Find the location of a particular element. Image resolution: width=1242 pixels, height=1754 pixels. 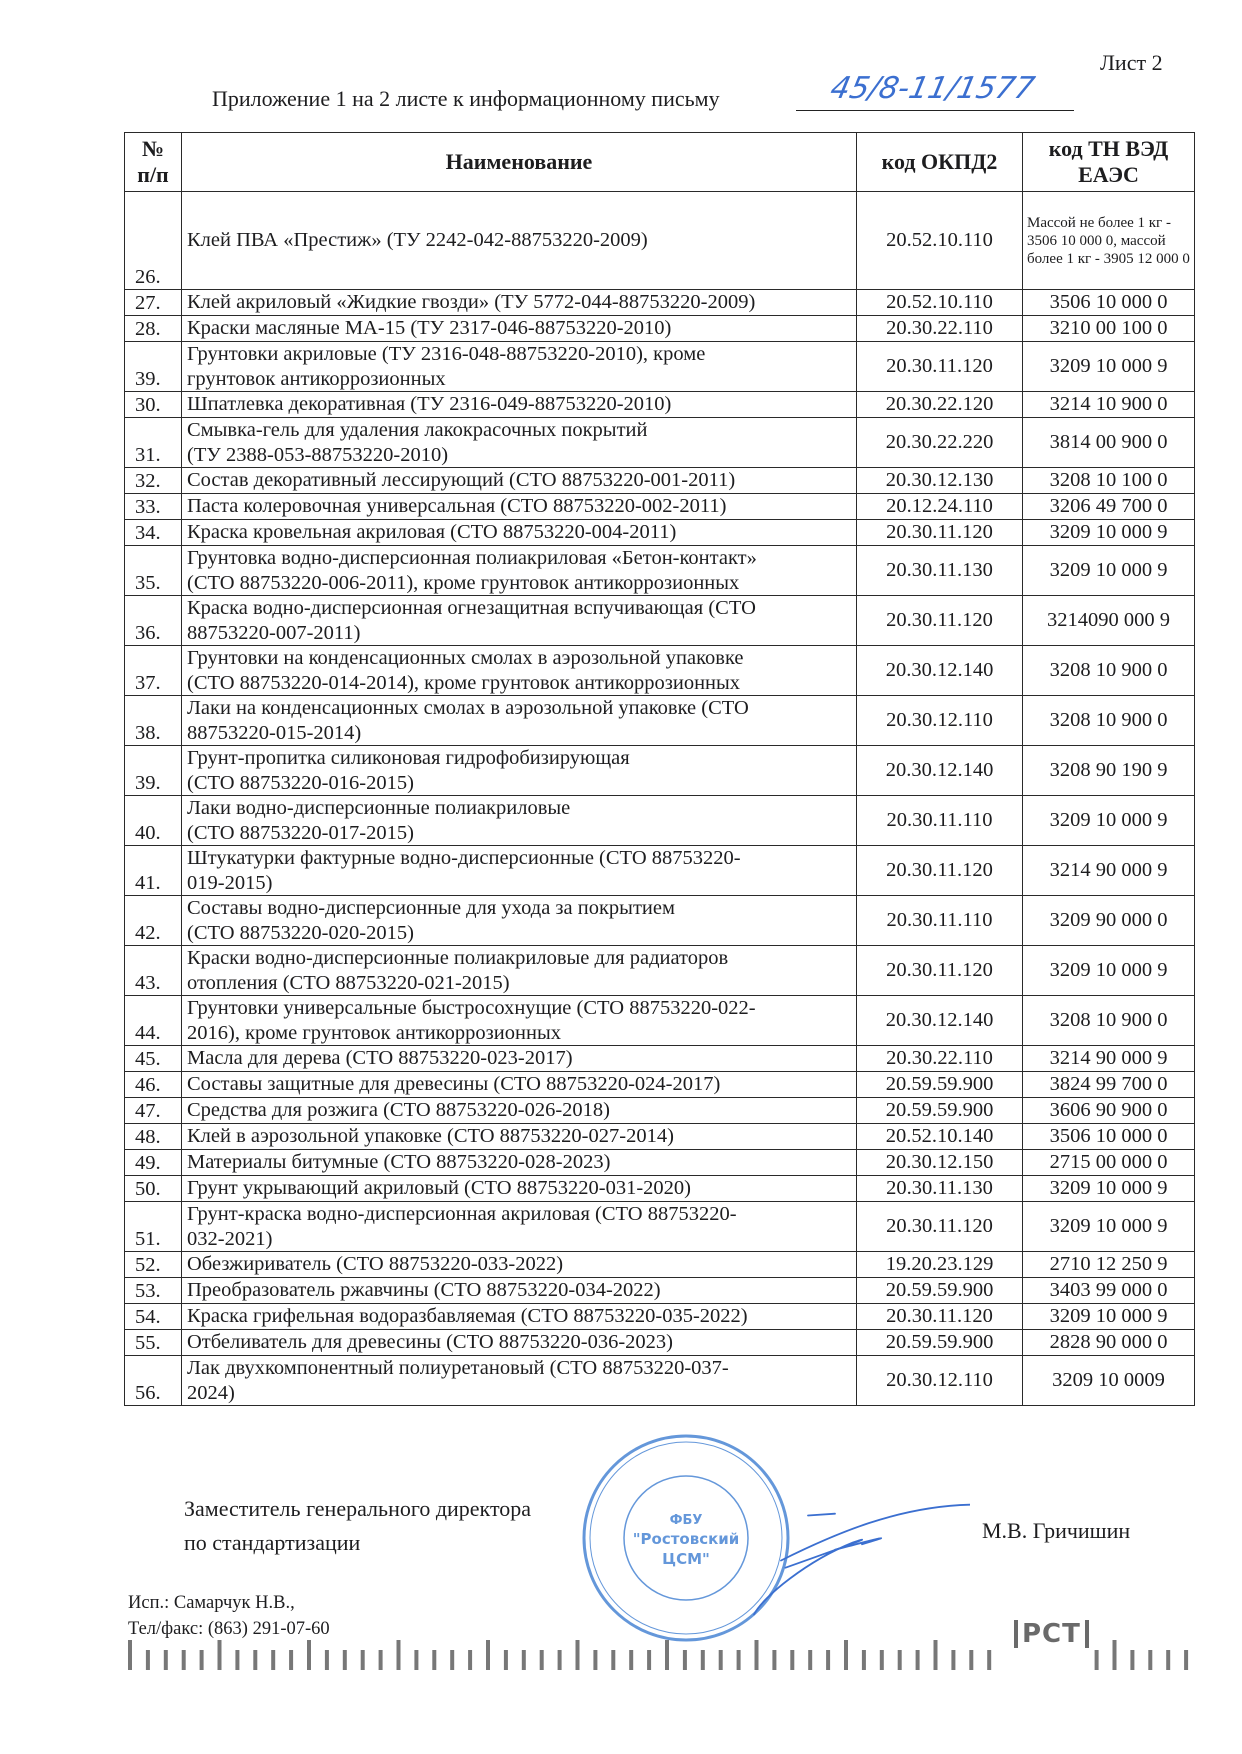

signature is located at coordinates (861, 1559).